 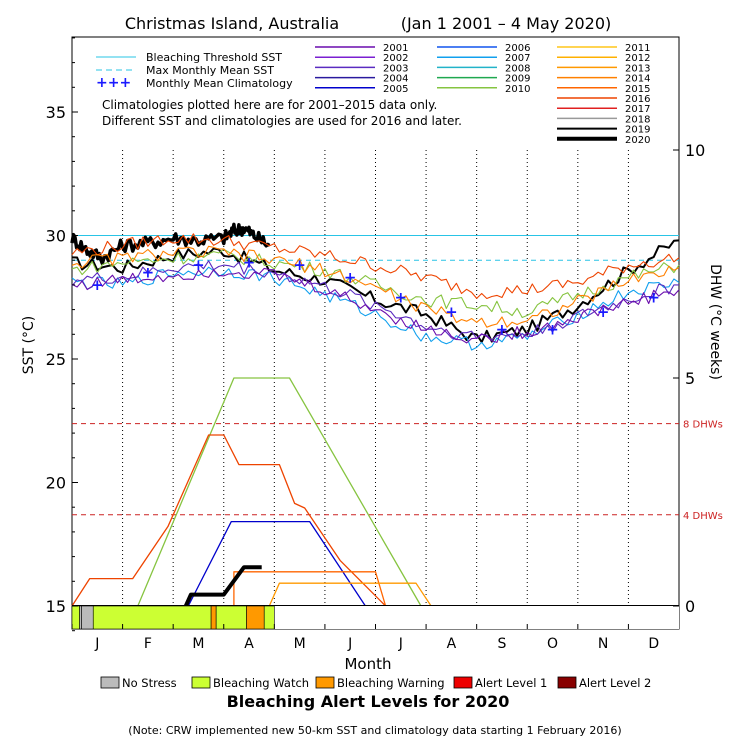 I want to click on year-legend-label: 2016, so click(x=637, y=99).